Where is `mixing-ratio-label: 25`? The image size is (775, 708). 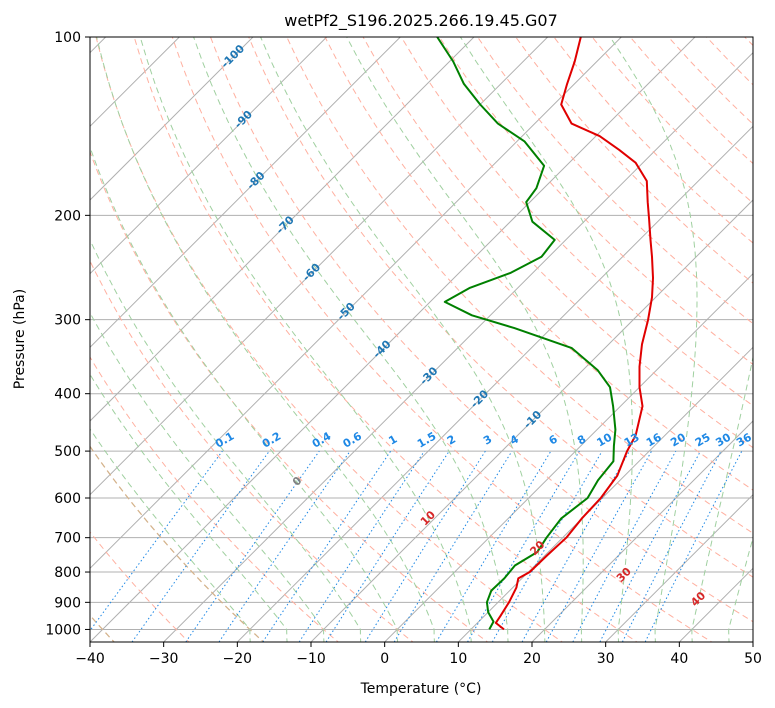 mixing-ratio-label: 25 is located at coordinates (703, 440).